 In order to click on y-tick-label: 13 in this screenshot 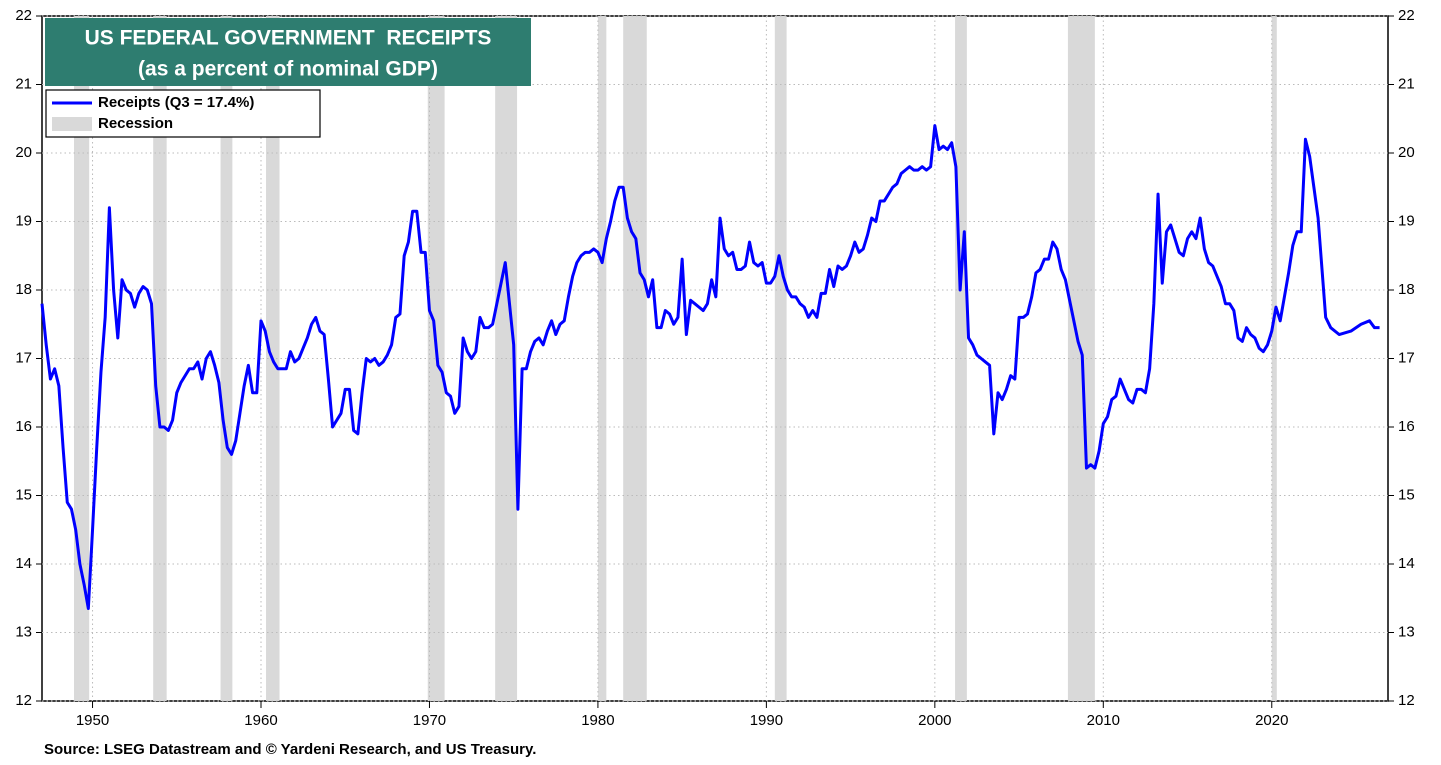, I will do `click(23, 631)`.